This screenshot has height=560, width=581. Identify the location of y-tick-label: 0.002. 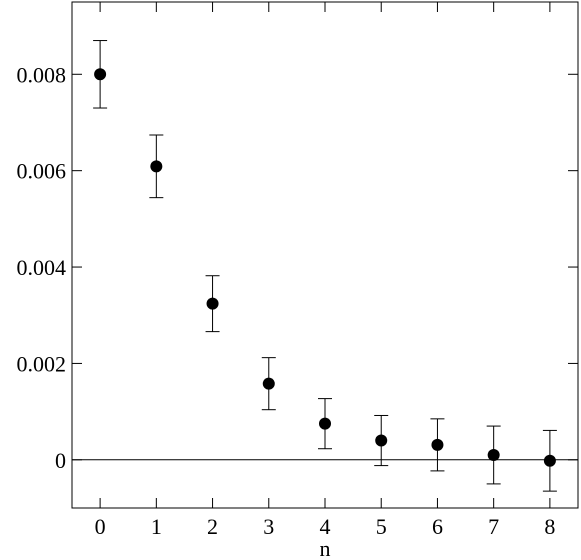
(42, 363).